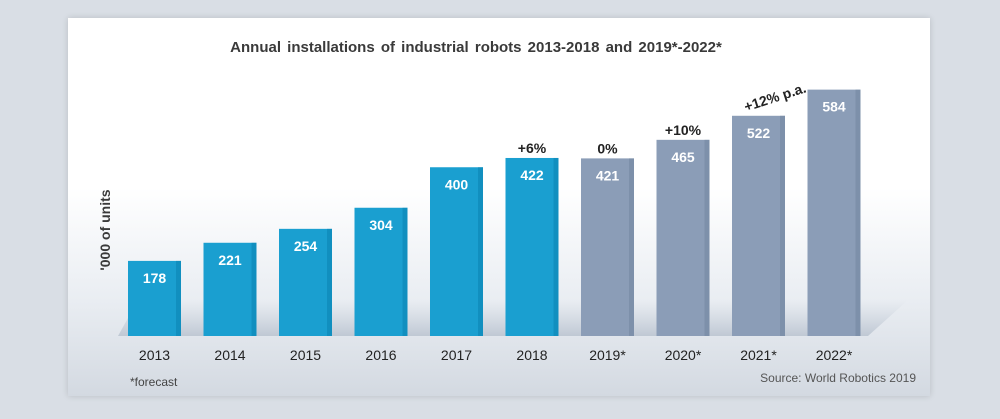 Image resolution: width=1000 pixels, height=419 pixels. What do you see at coordinates (154, 382) in the screenshot?
I see `footnote: *forecast` at bounding box center [154, 382].